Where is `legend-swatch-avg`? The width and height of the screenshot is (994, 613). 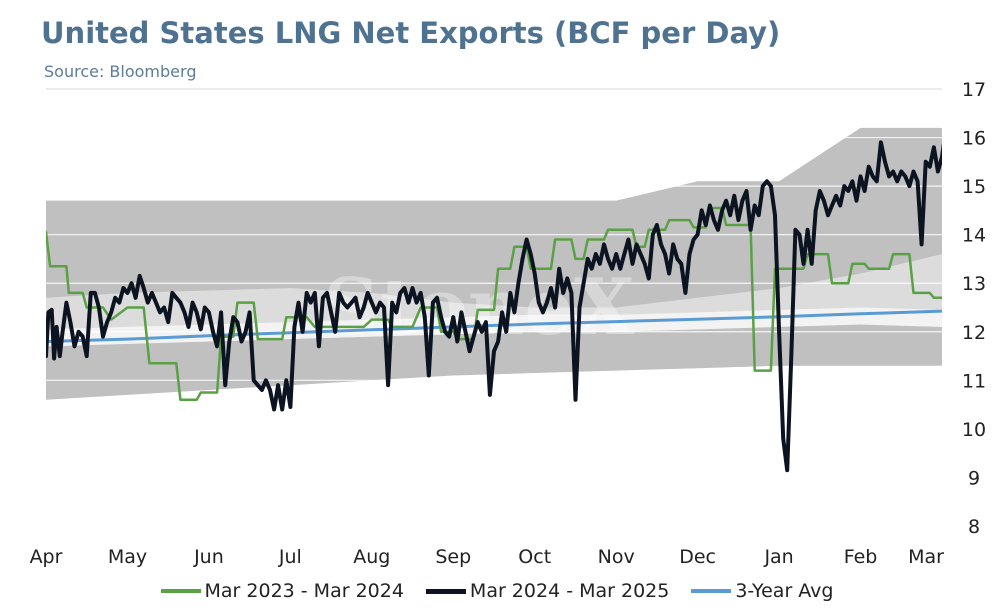 legend-swatch-avg is located at coordinates (711, 591).